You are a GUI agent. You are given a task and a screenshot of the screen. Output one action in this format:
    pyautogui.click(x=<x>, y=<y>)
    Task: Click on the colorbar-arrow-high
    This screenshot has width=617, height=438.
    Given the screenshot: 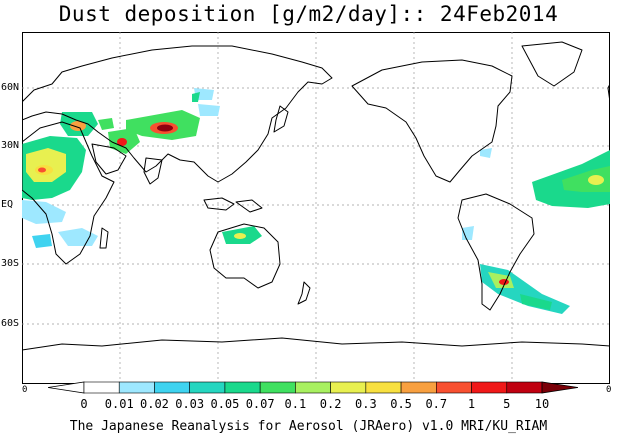 What is the action you would take?
    pyautogui.click(x=559, y=387)
    